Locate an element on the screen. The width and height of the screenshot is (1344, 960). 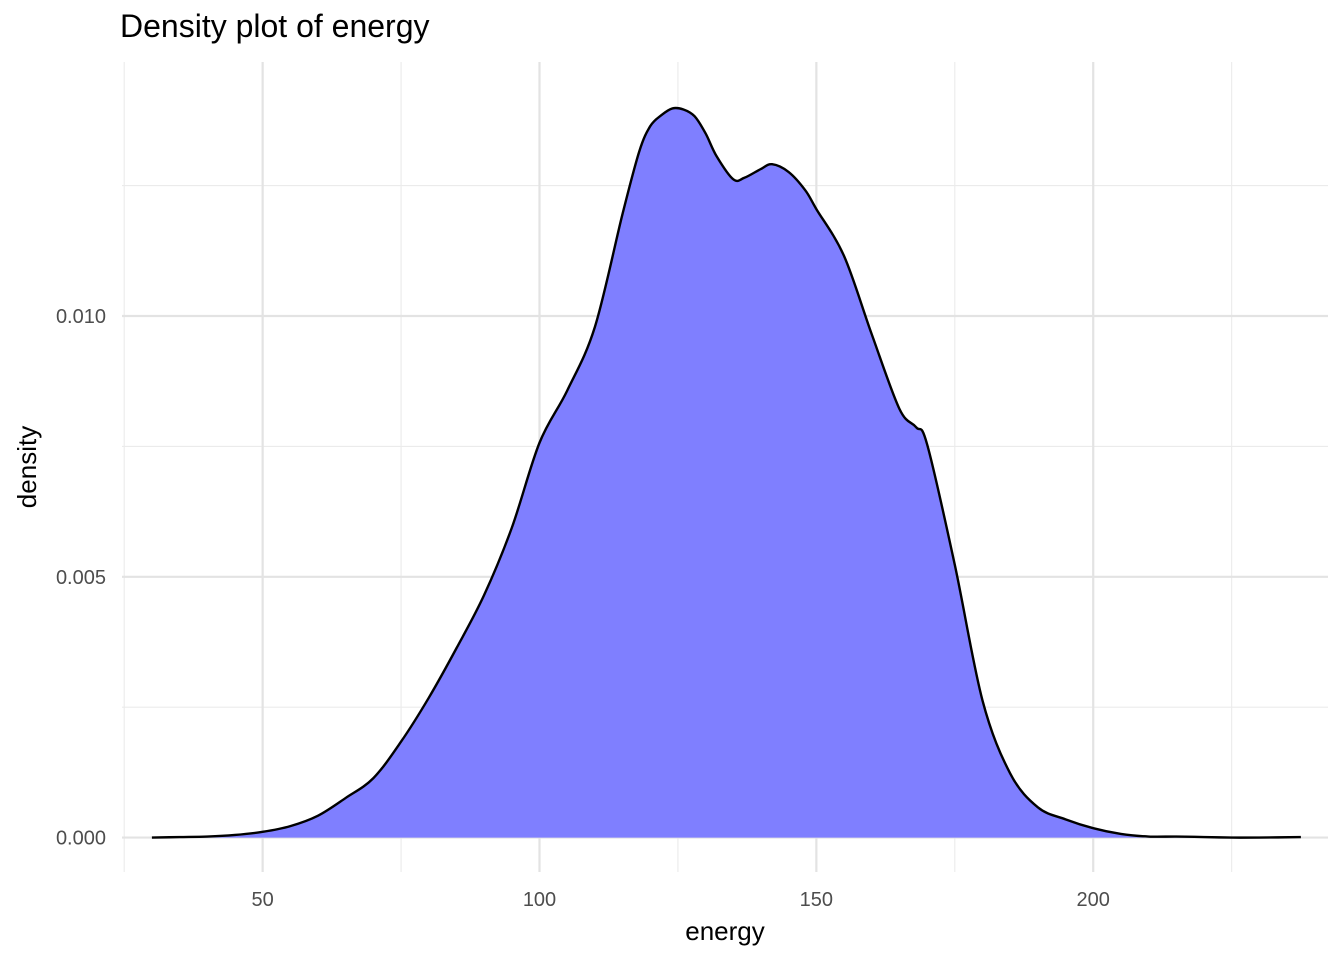
y-axis-title: density is located at coordinates (27, 467).